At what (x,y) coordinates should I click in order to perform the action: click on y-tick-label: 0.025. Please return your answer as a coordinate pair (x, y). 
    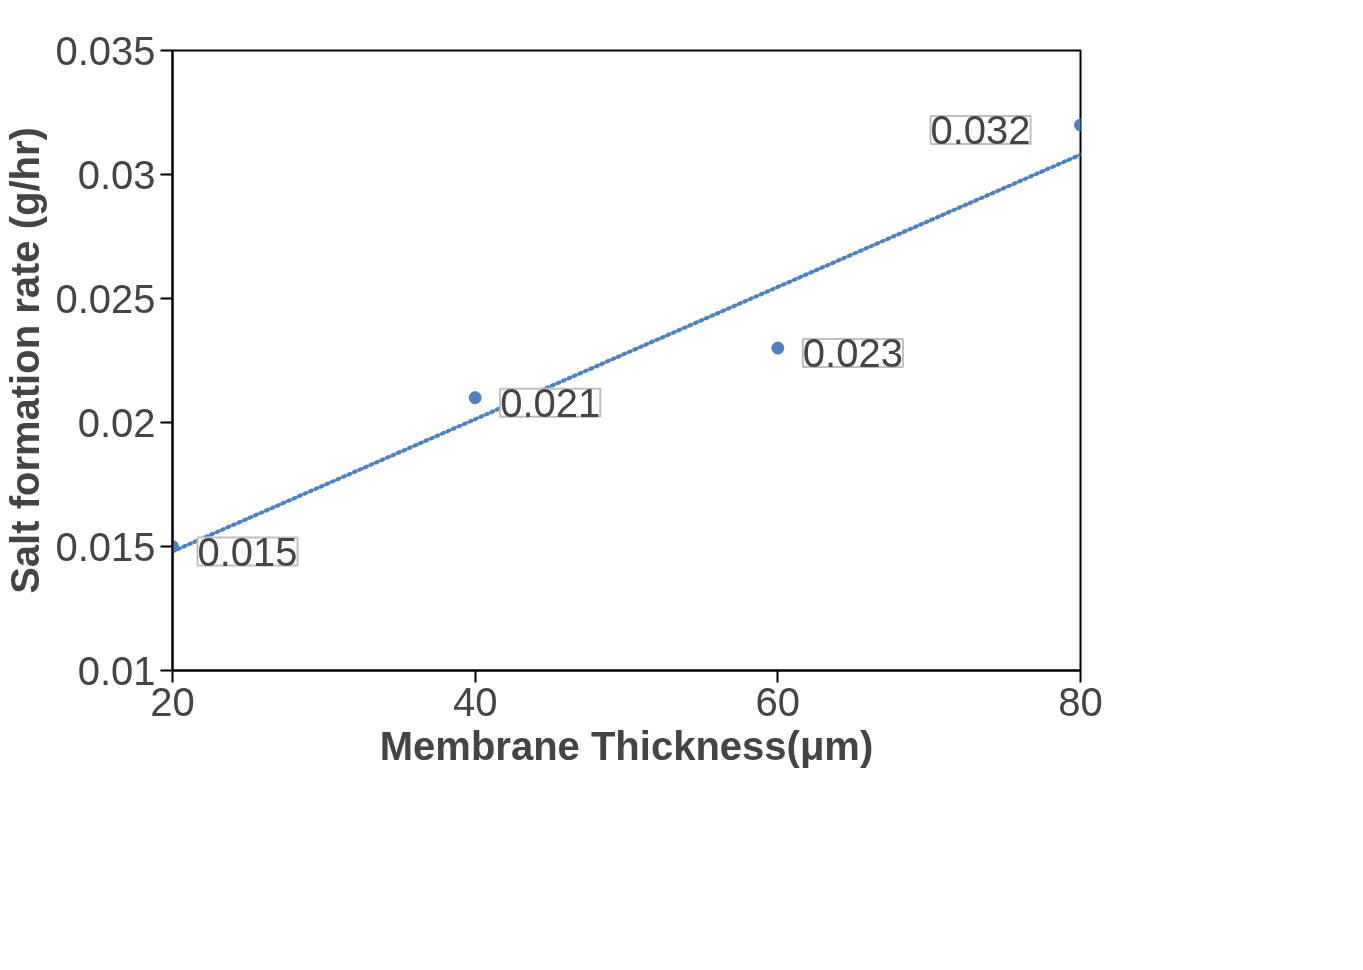
    Looking at the image, I should click on (105, 298).